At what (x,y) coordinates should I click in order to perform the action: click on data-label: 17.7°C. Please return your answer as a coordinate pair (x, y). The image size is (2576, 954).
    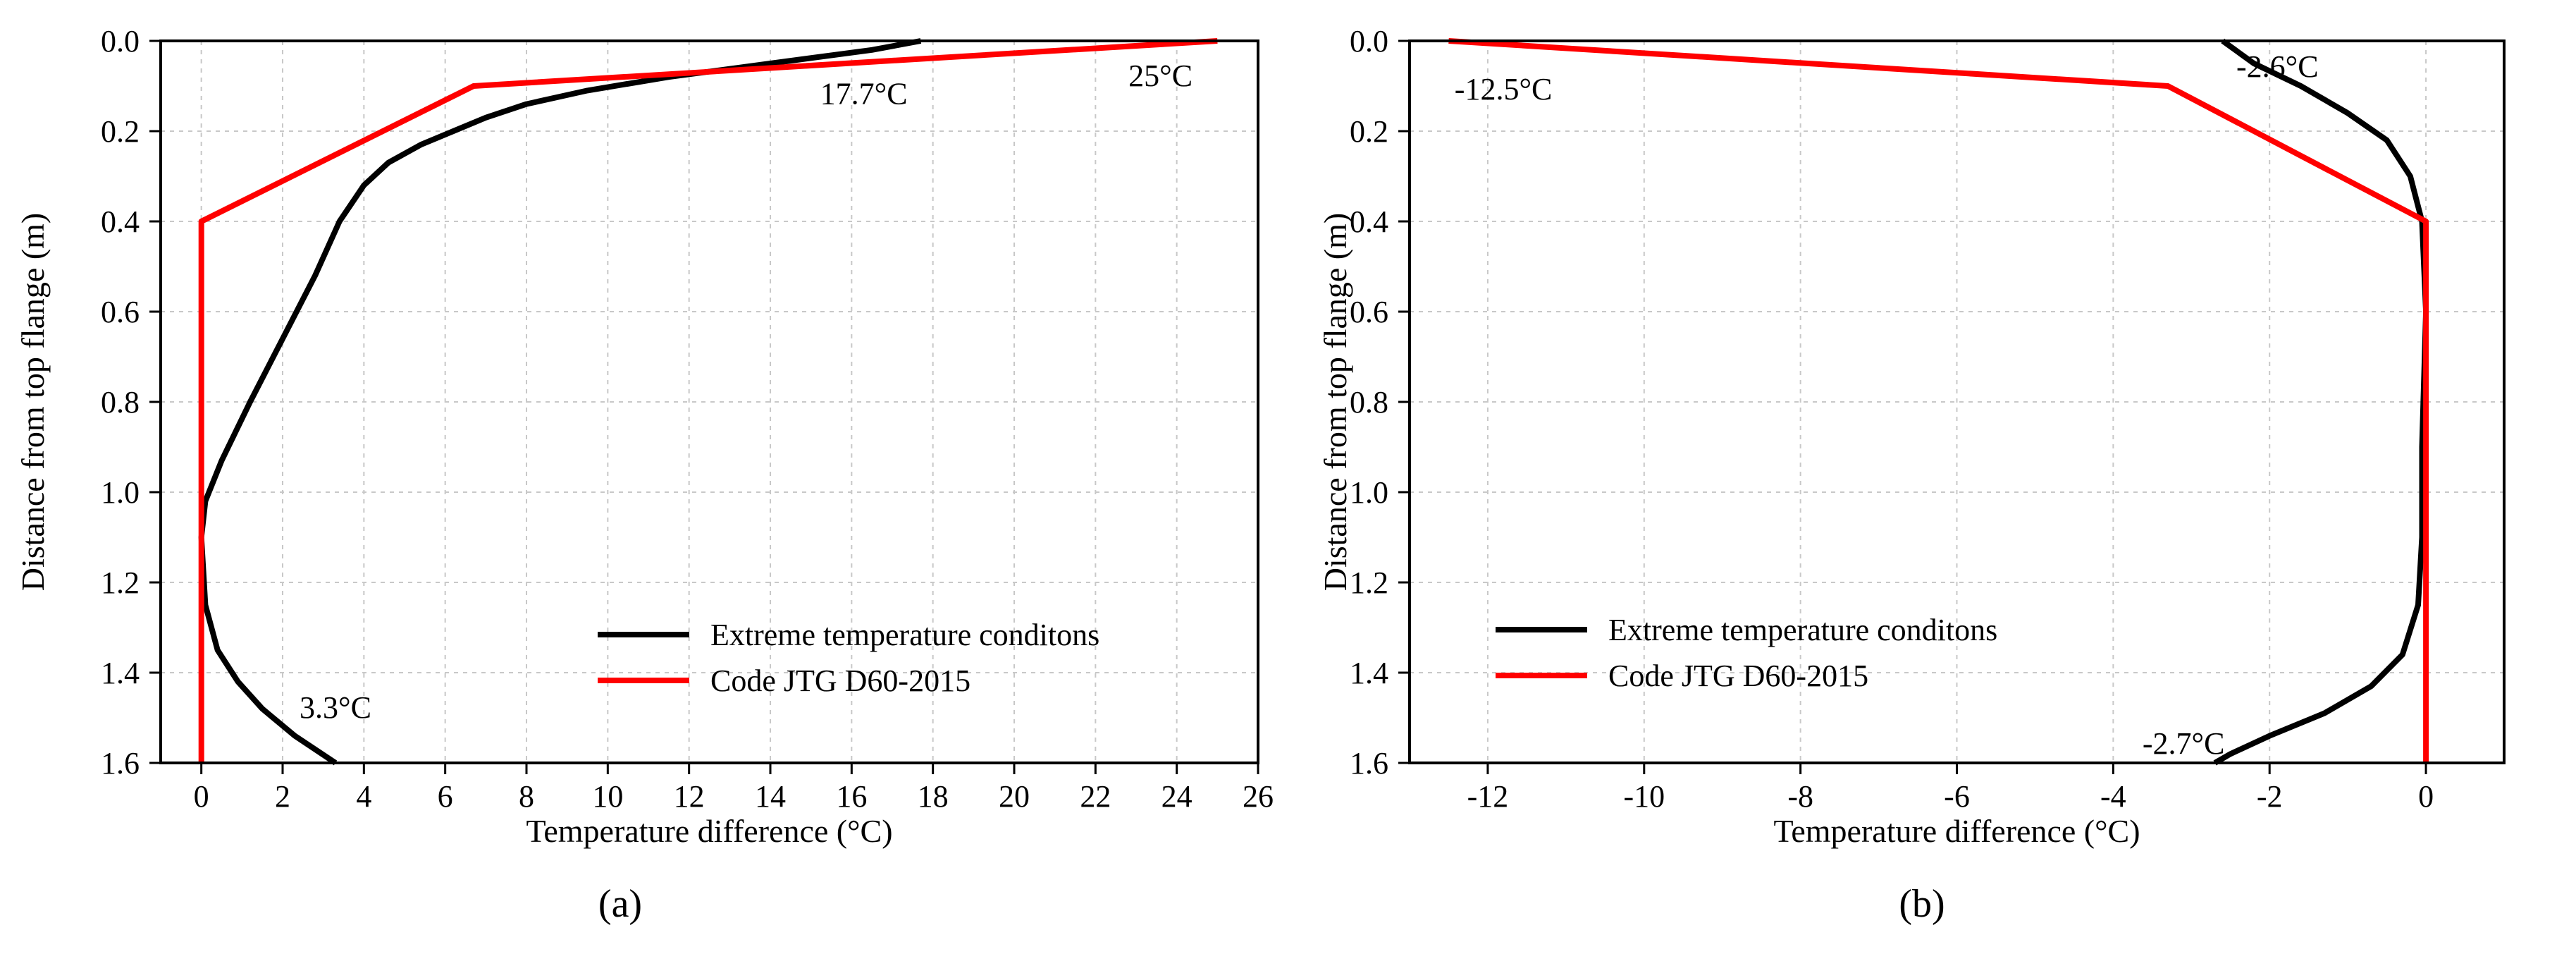
    Looking at the image, I should click on (864, 94).